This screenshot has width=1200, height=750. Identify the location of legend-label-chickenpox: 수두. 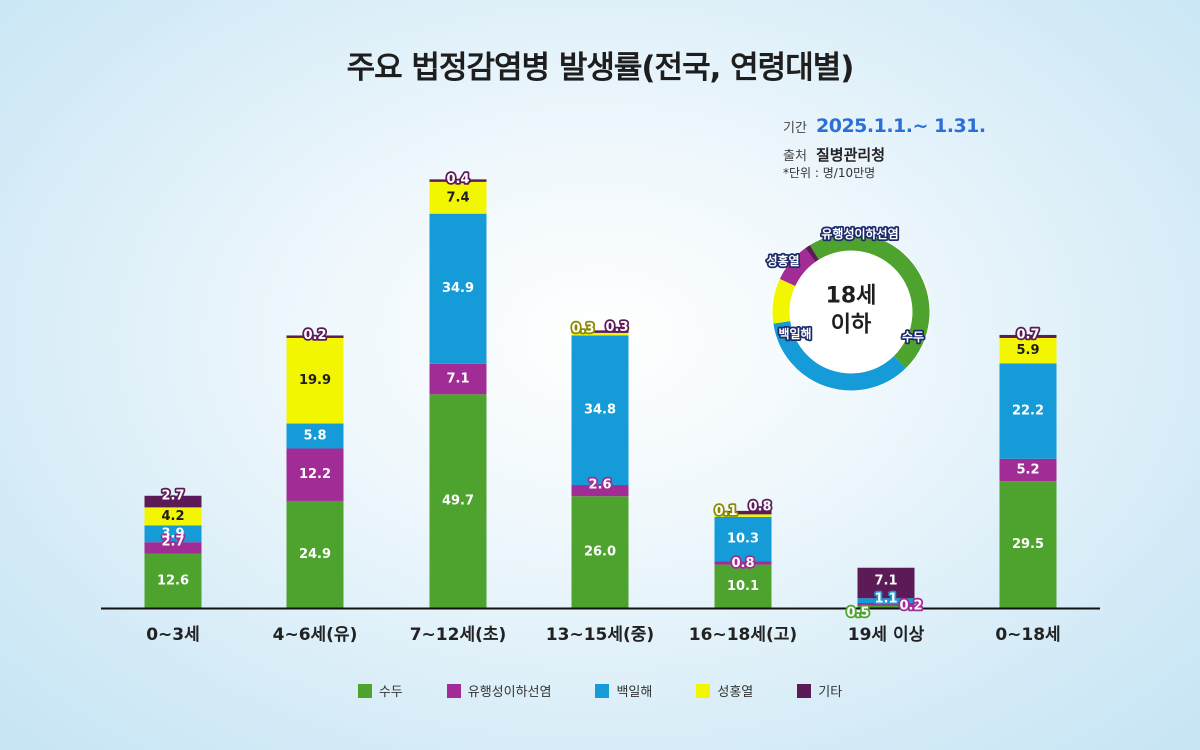
(390, 692).